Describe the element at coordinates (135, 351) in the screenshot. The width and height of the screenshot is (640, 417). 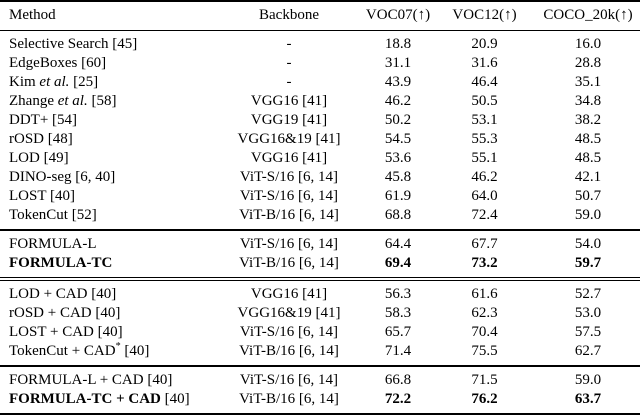
I see `method-text: [40]` at that location.